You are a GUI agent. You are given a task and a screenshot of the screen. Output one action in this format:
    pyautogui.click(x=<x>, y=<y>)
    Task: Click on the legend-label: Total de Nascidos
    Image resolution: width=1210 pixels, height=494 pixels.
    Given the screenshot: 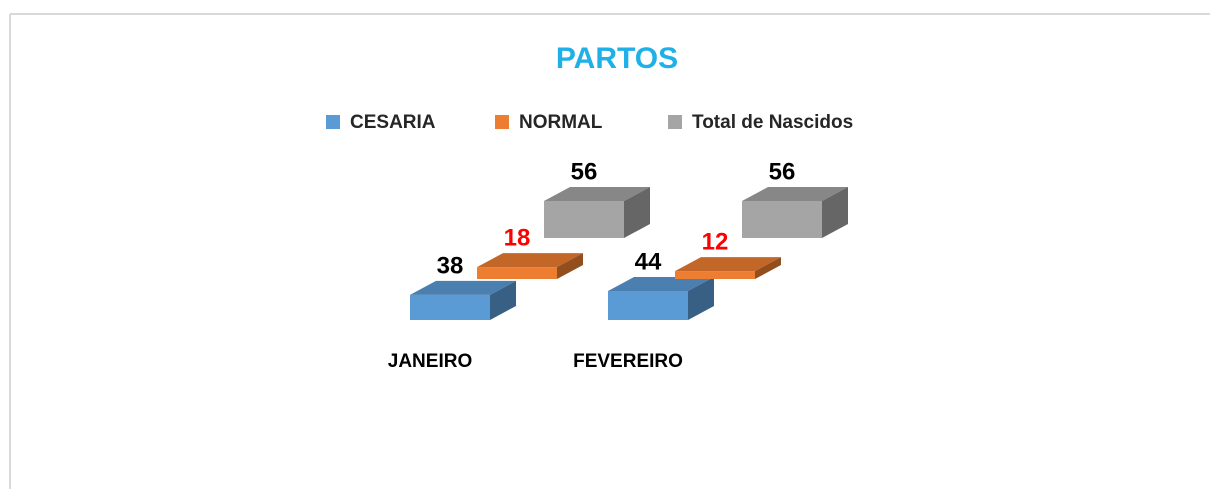 What is the action you would take?
    pyautogui.click(x=772, y=122)
    